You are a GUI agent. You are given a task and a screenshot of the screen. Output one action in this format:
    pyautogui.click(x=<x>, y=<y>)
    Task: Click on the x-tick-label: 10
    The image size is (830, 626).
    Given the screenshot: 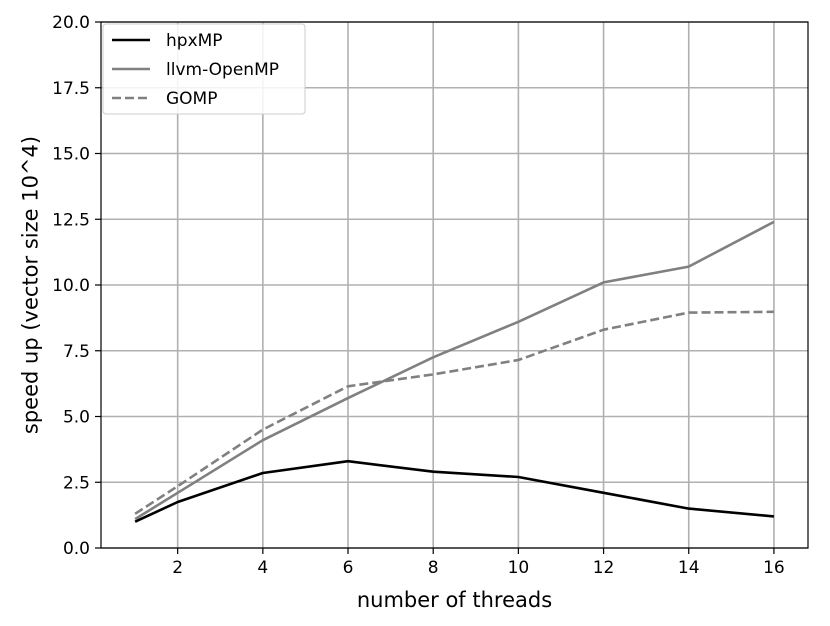 What is the action you would take?
    pyautogui.click(x=519, y=568)
    